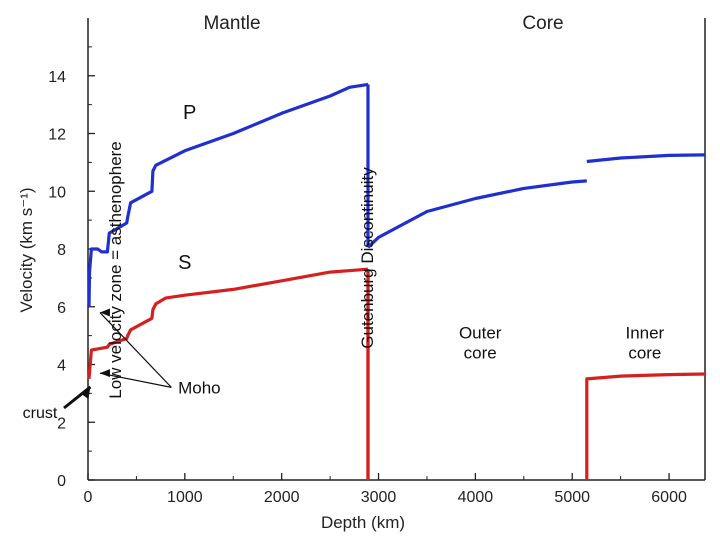  Describe the element at coordinates (189, 113) in the screenshot. I see `series-label-p: P` at that location.